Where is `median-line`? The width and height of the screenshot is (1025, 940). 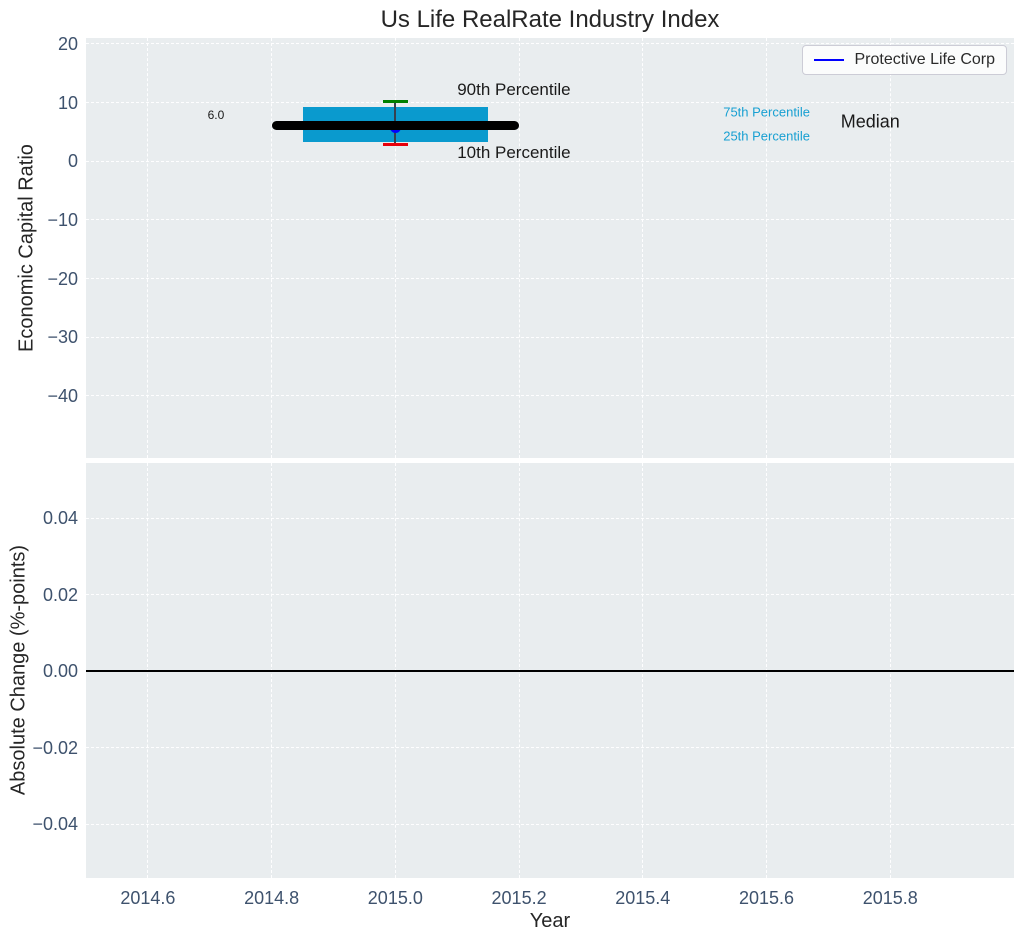
median-line is located at coordinates (395, 126).